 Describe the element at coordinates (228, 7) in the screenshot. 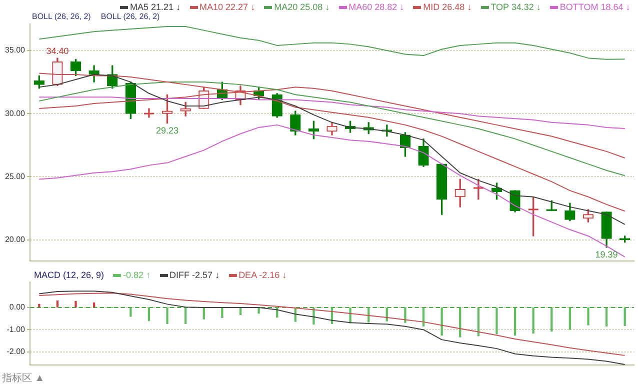

I see `legend-label: MA10 22.27 ↓` at that location.